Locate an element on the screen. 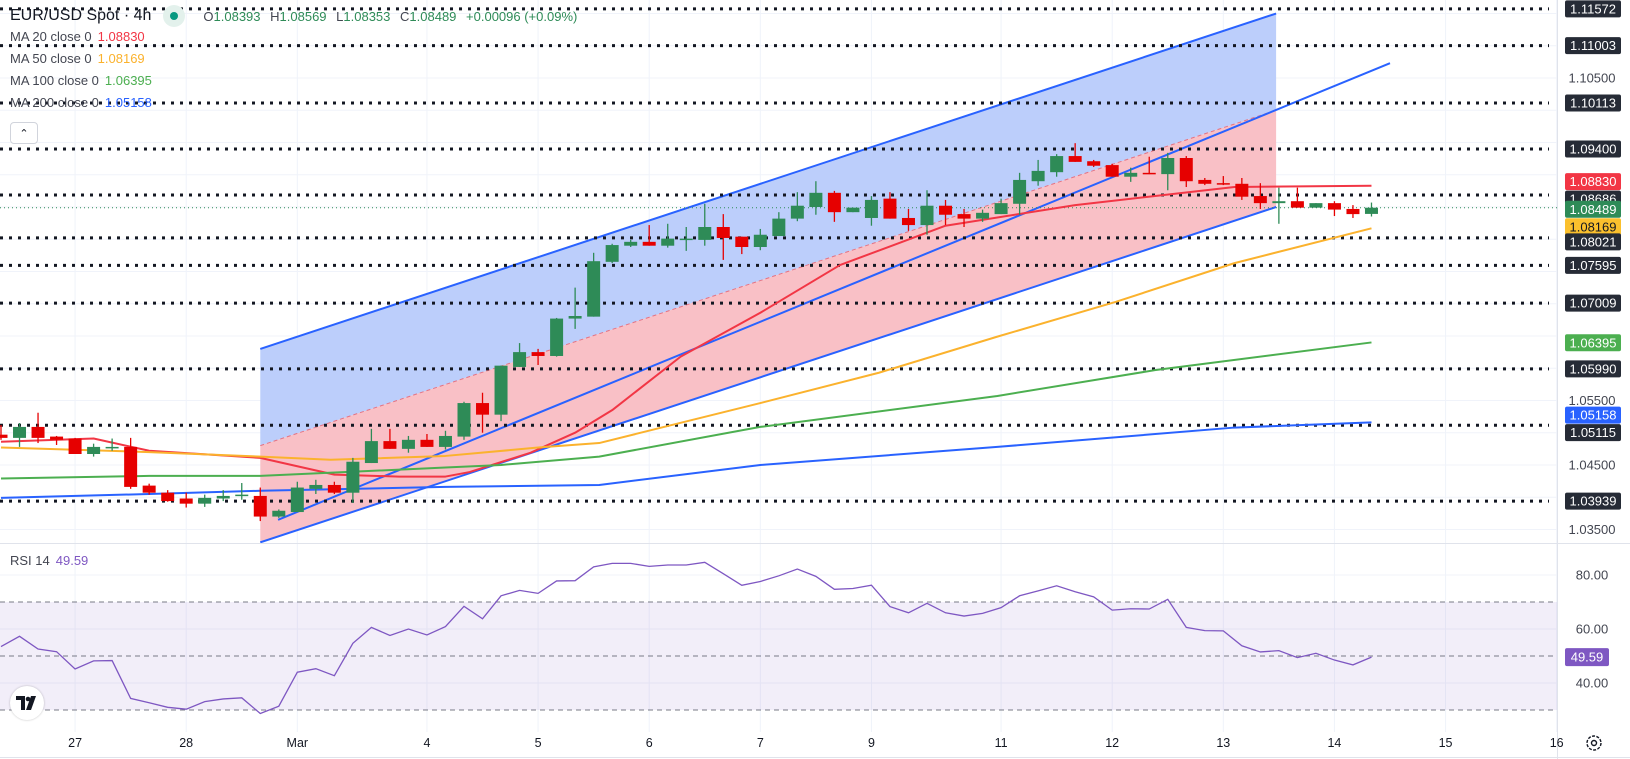  indicator-value: 1.06395 is located at coordinates (128, 80).